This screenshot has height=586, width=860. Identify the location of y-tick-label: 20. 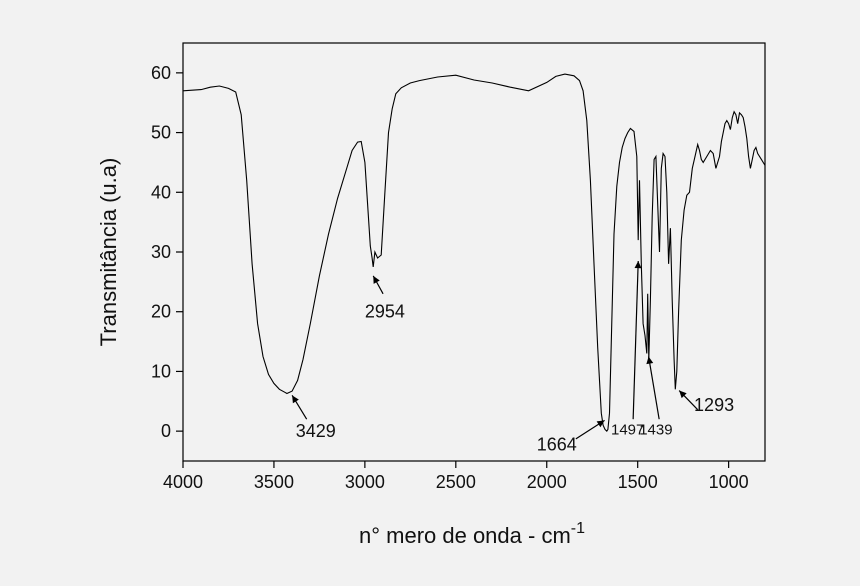
(161, 312).